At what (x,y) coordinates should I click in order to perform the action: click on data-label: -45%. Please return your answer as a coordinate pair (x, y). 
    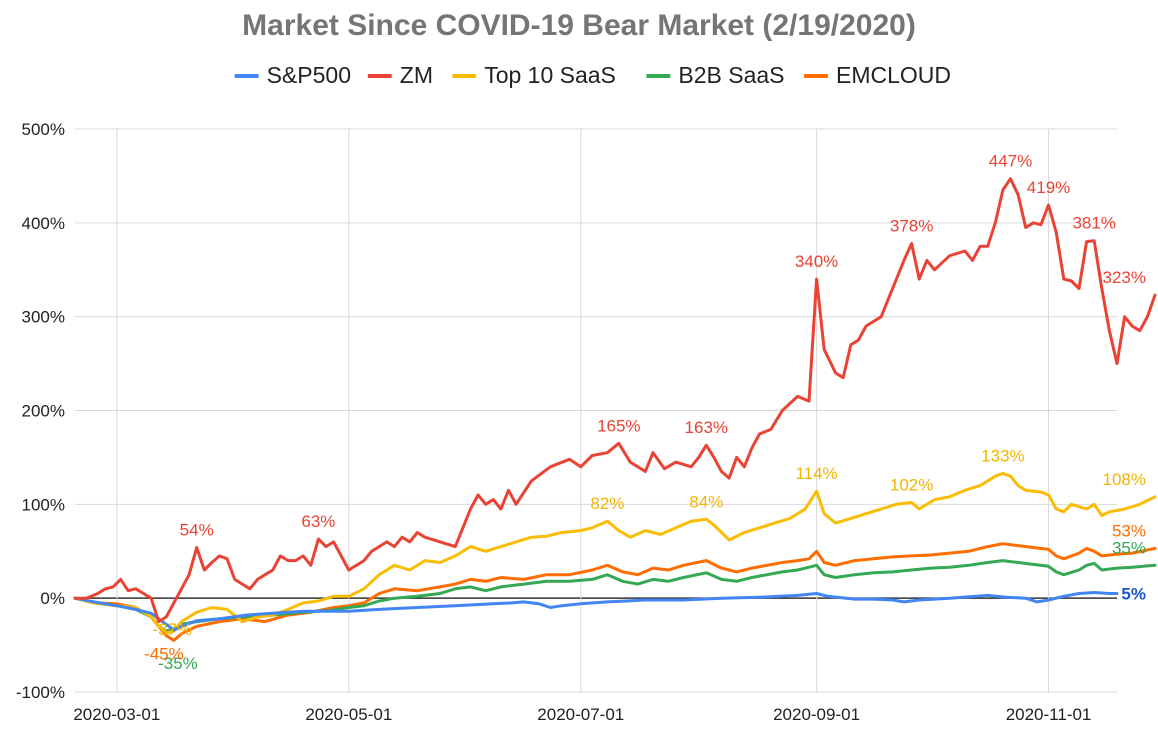
    Looking at the image, I should click on (164, 653).